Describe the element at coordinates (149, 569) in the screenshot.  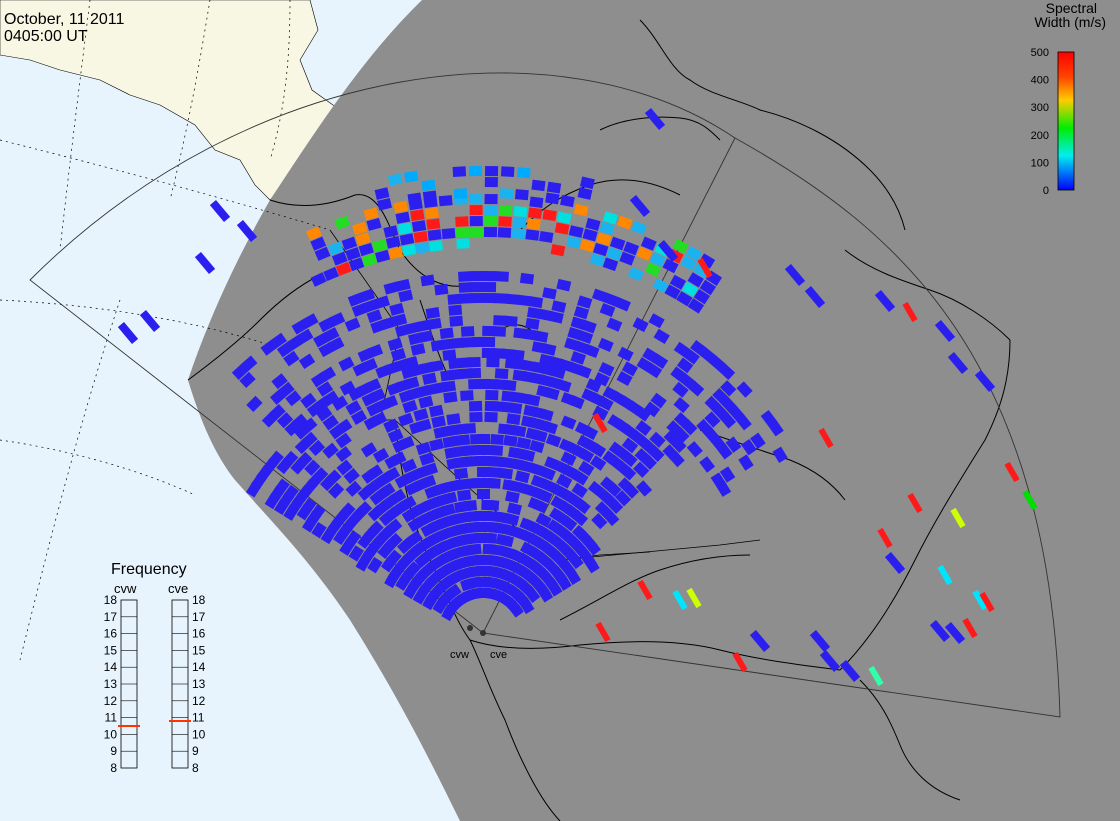
I see `frequency-title: Frequency` at that location.